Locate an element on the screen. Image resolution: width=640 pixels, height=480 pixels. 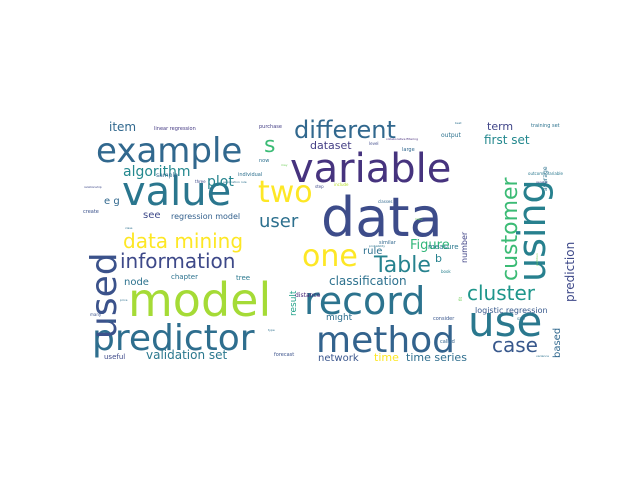
word-many: many is located at coordinates (96, 314).